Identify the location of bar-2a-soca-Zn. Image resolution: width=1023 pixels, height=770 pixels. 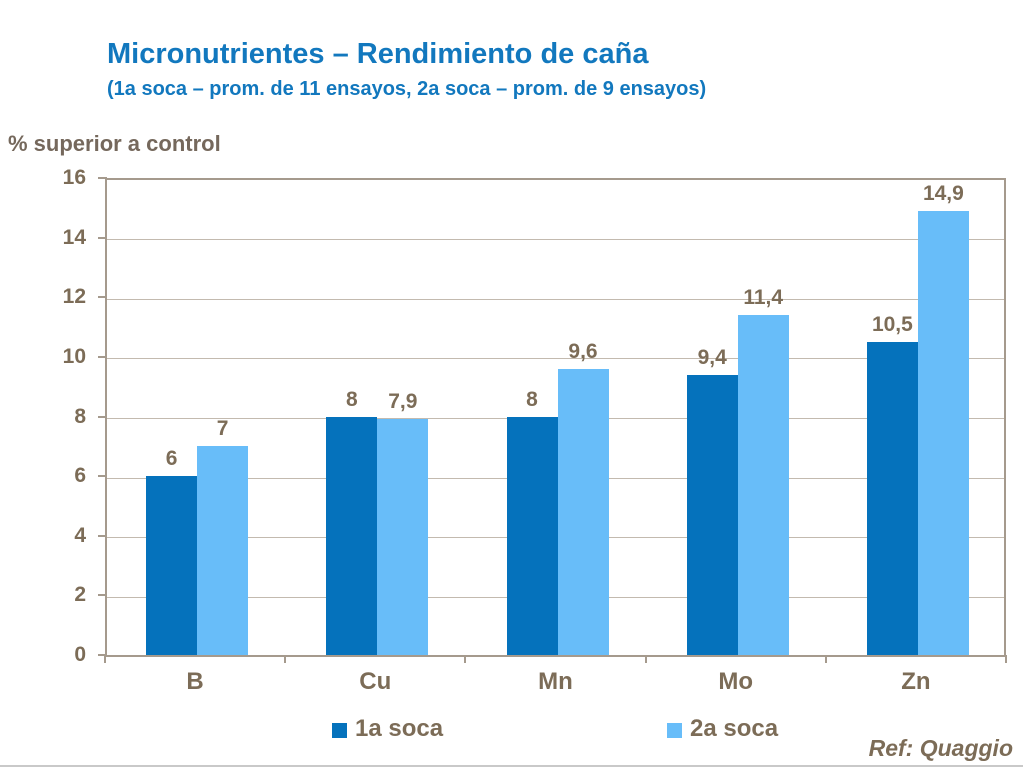
(943, 432).